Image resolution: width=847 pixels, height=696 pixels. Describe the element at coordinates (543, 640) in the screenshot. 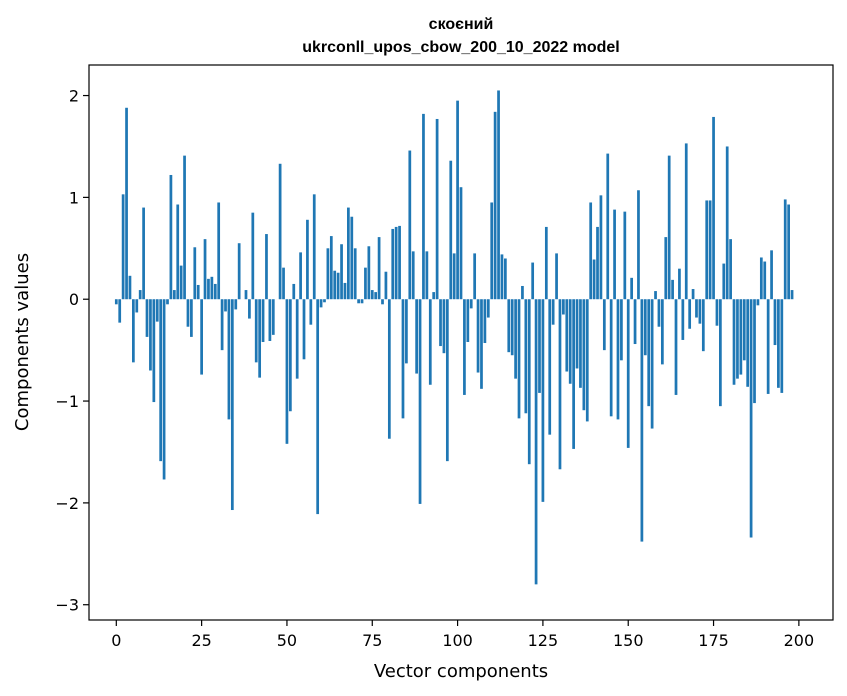

I see `x-tick-label: 125` at that location.